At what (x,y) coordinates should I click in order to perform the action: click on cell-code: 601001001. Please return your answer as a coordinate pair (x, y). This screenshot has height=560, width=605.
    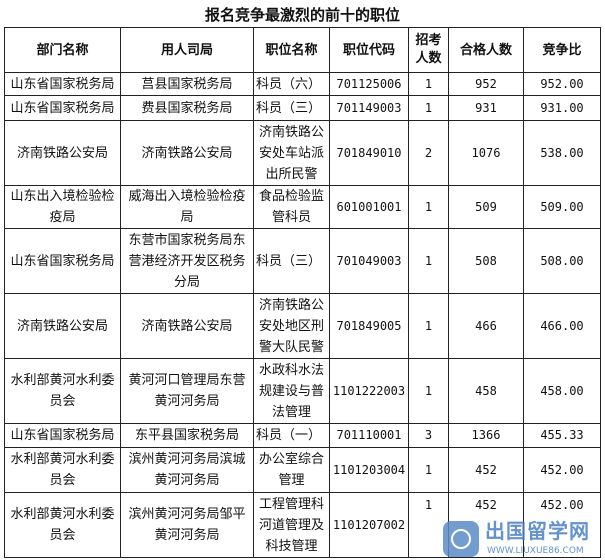
    Looking at the image, I should click on (369, 207).